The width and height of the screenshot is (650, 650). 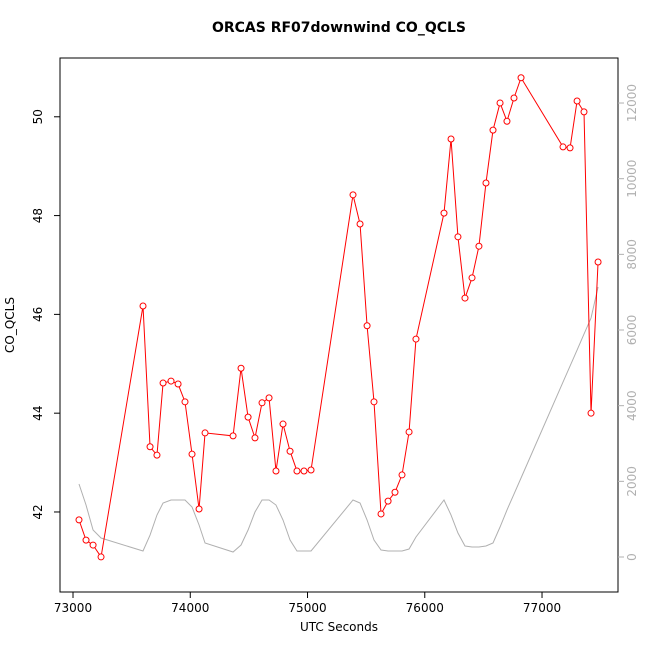 I want to click on y2-tick-label: 10000, so click(x=632, y=179).